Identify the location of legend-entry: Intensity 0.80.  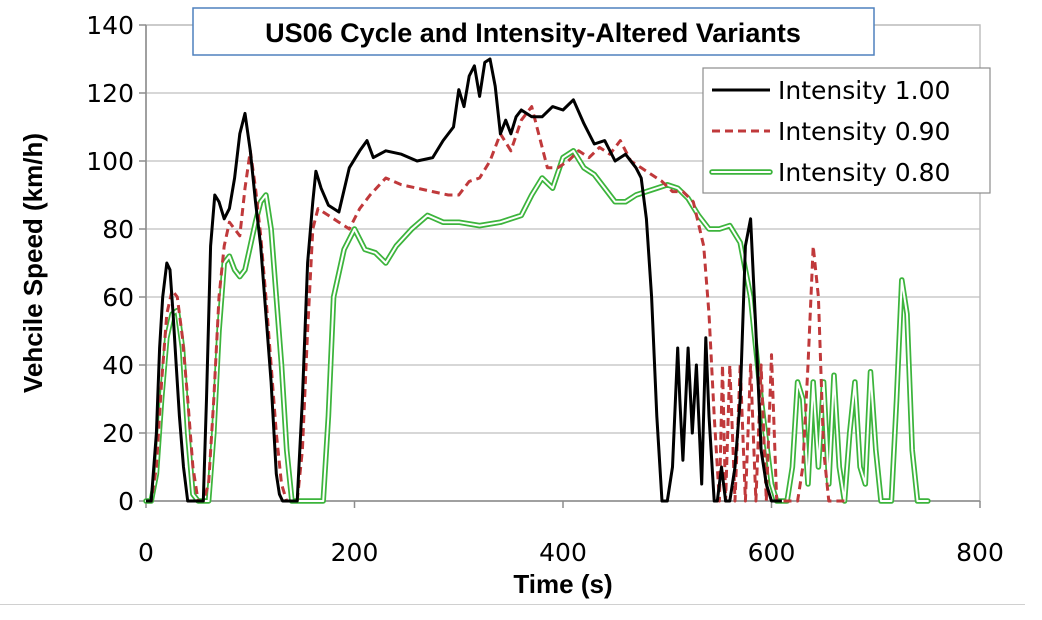
(829, 172).